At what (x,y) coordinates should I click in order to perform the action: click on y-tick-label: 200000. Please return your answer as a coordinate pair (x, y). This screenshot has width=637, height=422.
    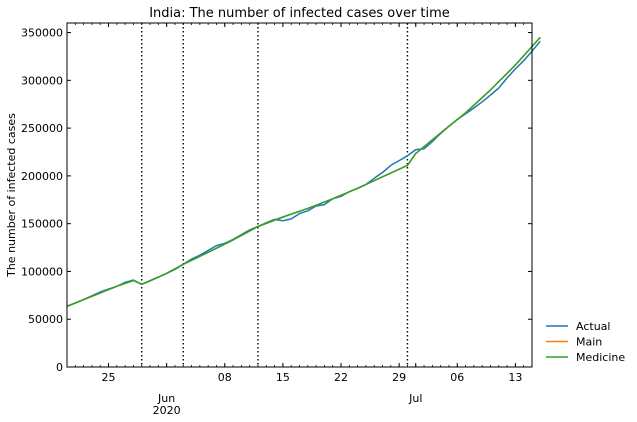
    Looking at the image, I should click on (42, 176).